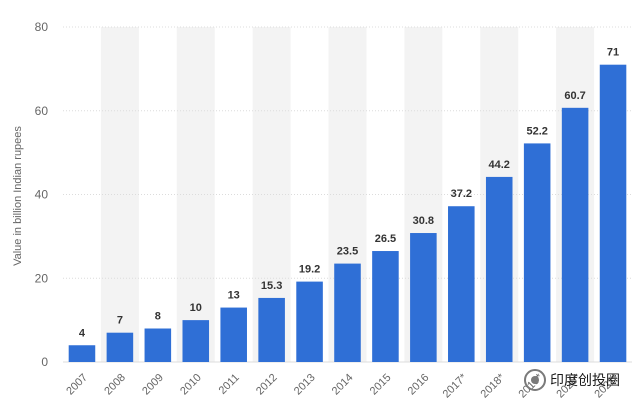 This screenshot has width=640, height=417. Describe the element at coordinates (234, 296) in the screenshot. I see `data-label: 13` at that location.